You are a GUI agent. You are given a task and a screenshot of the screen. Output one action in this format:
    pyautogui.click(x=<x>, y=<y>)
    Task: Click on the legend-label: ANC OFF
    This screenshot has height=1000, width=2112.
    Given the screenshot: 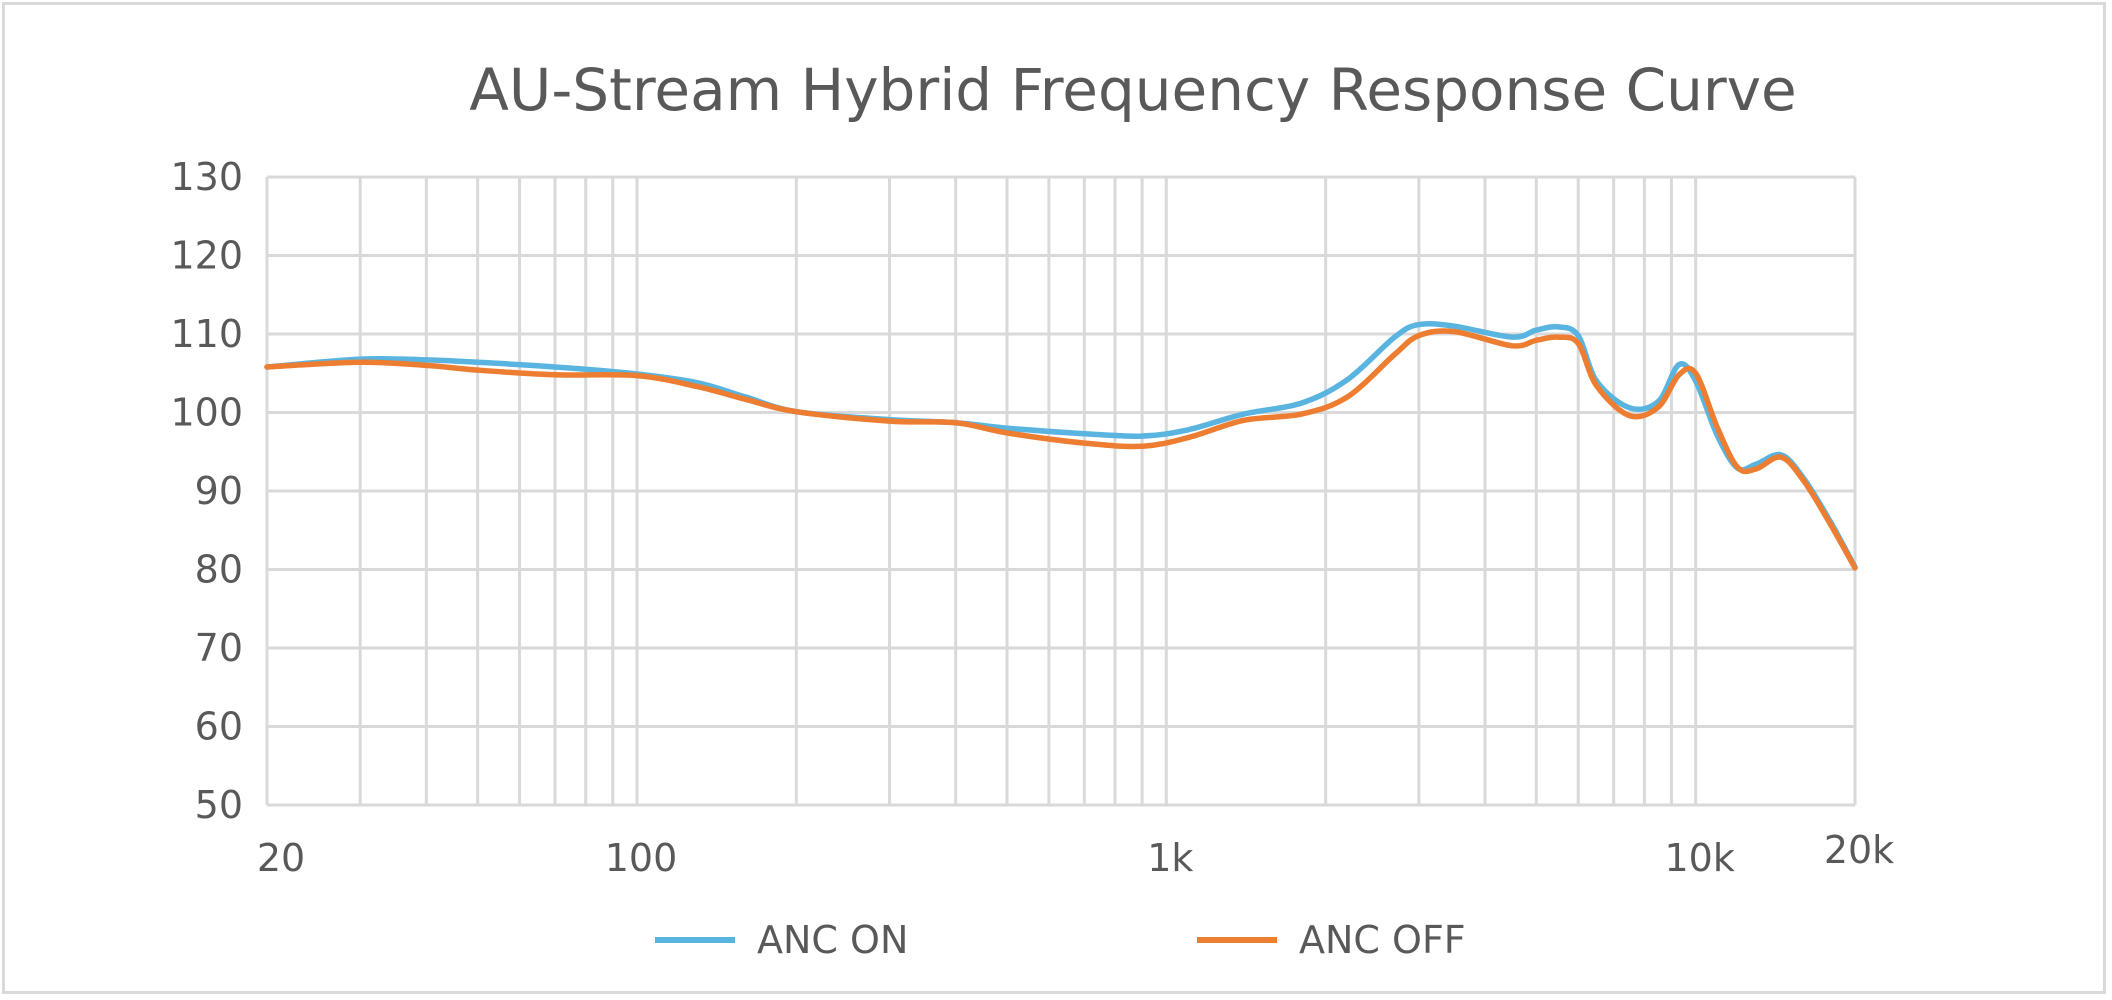 What is the action you would take?
    pyautogui.click(x=1382, y=940)
    